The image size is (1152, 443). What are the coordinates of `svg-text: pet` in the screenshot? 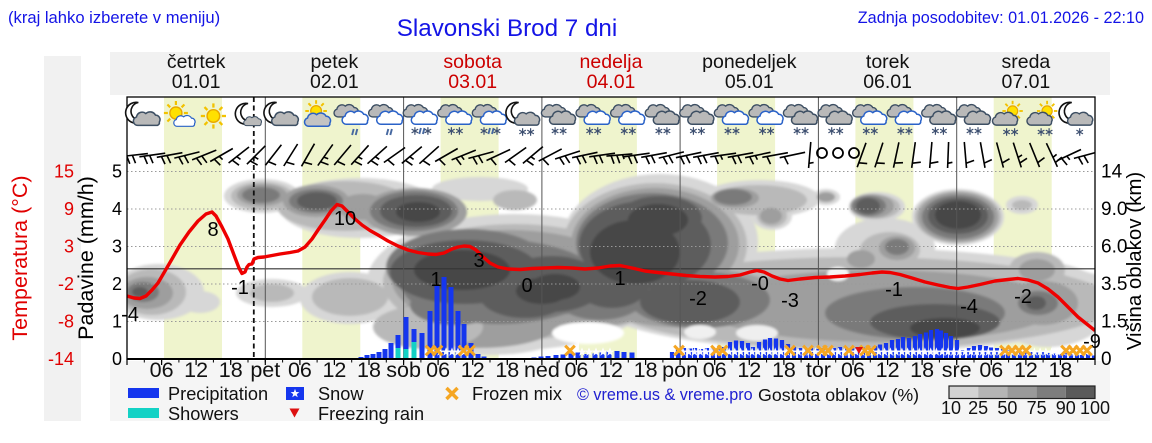 It's located at (265, 370).